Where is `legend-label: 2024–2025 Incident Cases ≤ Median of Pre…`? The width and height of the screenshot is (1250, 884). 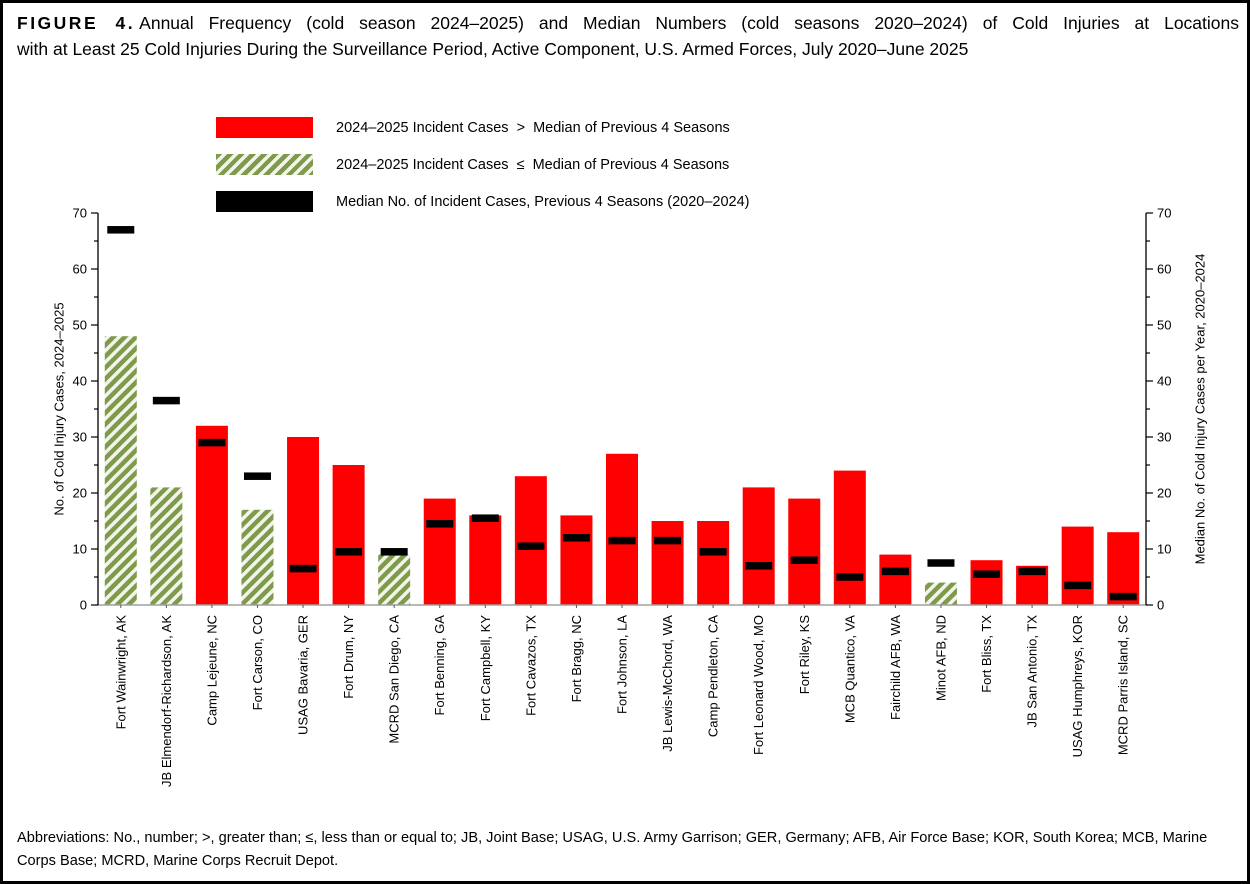 legend-label: 2024–2025 Incident Cases ≤ Median of Pre… is located at coordinates (533, 164).